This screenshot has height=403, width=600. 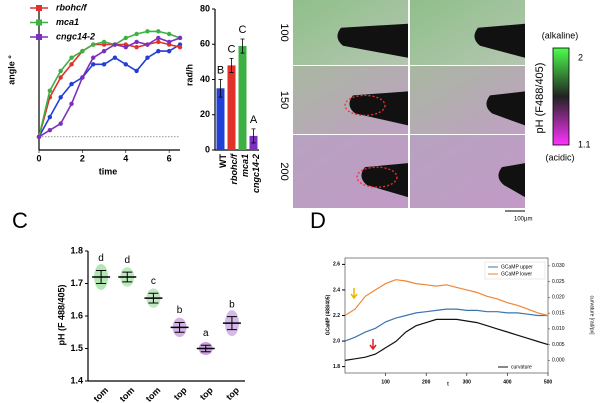 I want to click on y-tick-label: 2.2, so click(x=336, y=316).